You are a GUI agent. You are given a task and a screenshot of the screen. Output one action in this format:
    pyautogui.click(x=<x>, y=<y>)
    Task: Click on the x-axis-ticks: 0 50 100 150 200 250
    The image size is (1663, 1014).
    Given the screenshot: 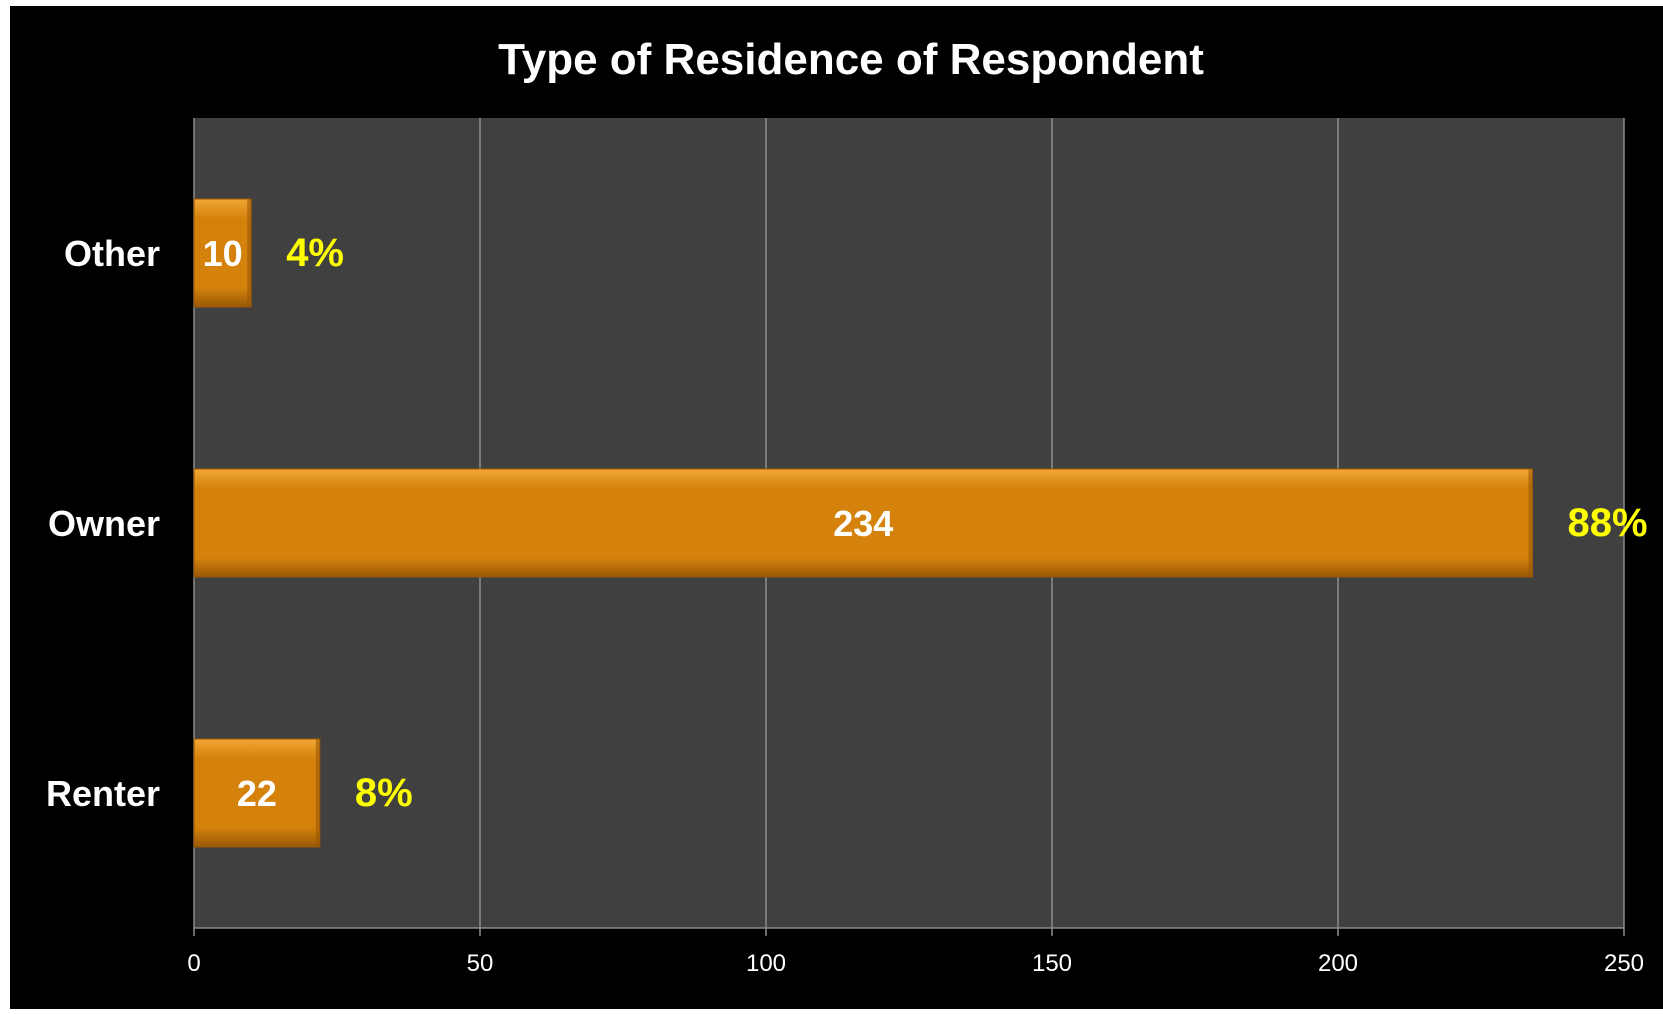 What is the action you would take?
    pyautogui.click(x=915, y=963)
    